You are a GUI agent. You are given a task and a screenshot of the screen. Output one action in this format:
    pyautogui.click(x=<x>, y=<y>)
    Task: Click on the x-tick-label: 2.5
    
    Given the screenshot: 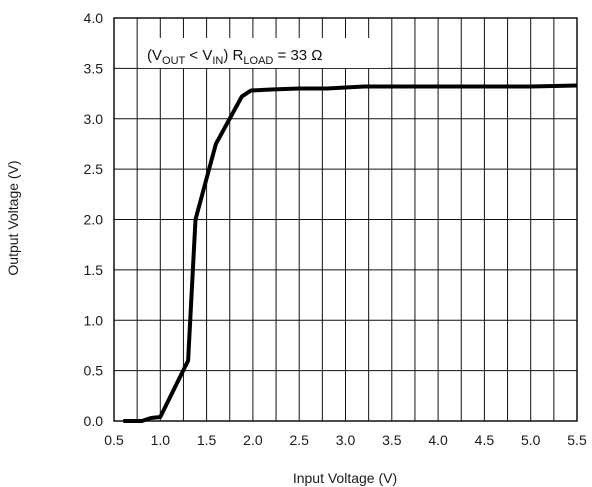 What is the action you would take?
    pyautogui.click(x=299, y=440)
    